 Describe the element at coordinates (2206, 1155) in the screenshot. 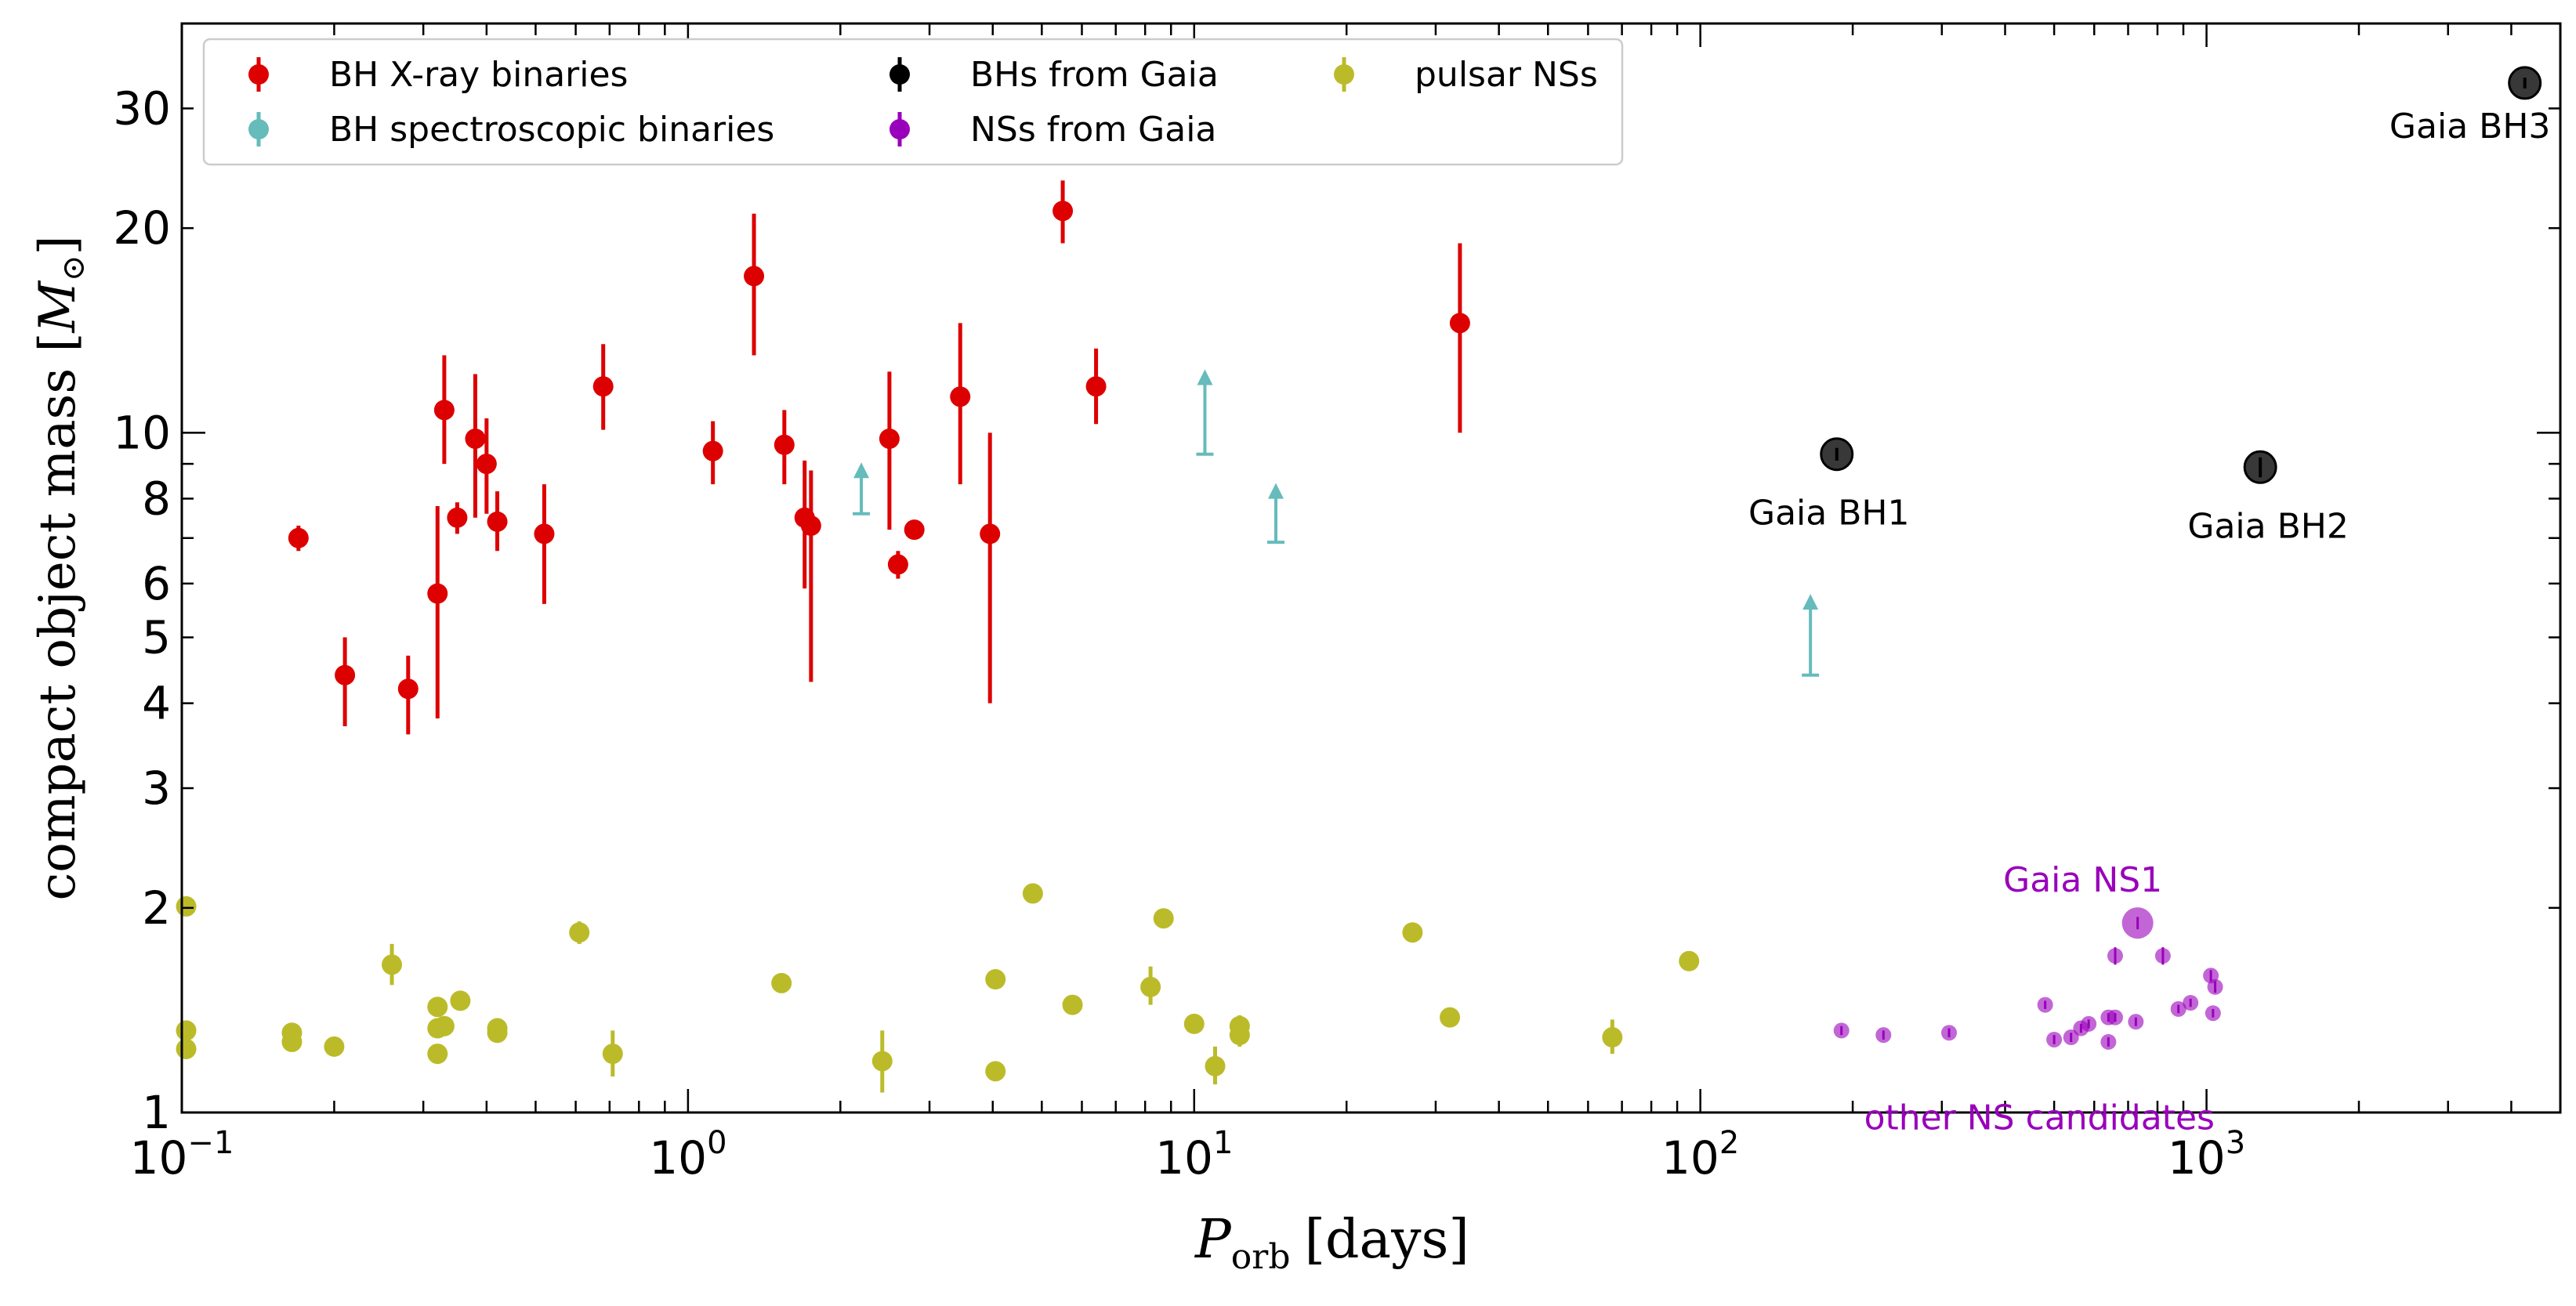

I see `x-tick-label: 10³` at that location.